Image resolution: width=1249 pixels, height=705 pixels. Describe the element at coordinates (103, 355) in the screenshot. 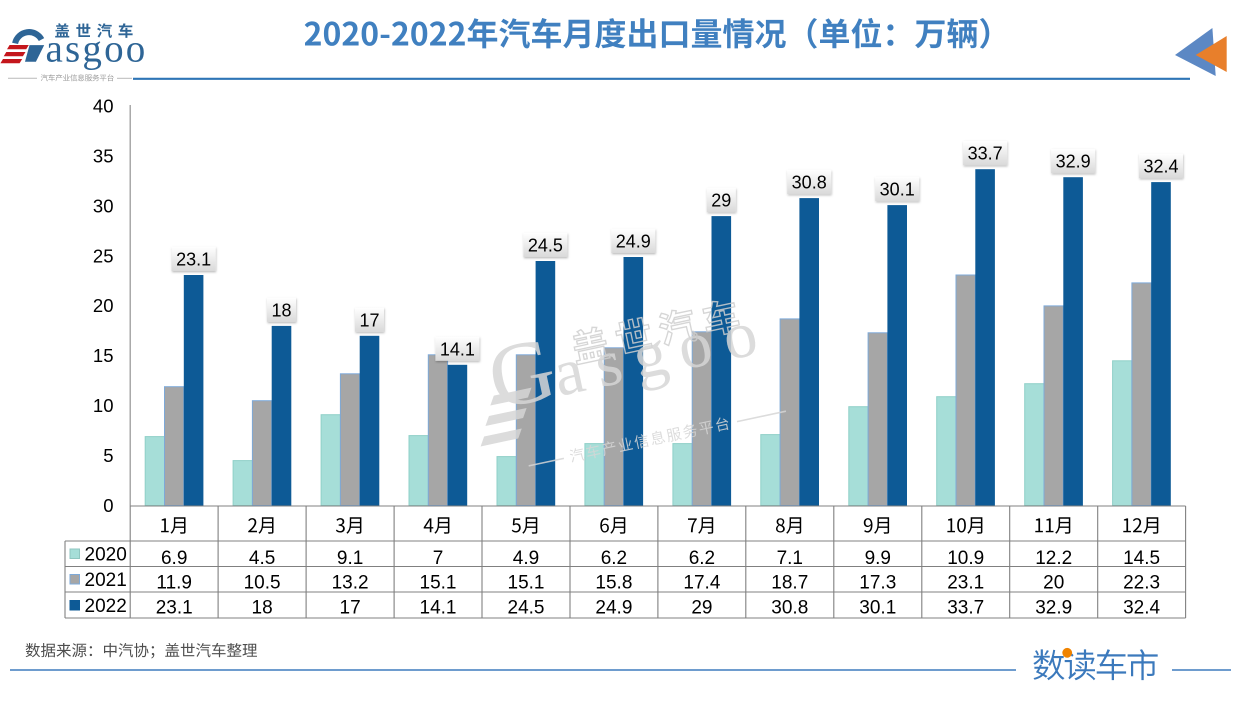

I see `svg-text: 15` at that location.